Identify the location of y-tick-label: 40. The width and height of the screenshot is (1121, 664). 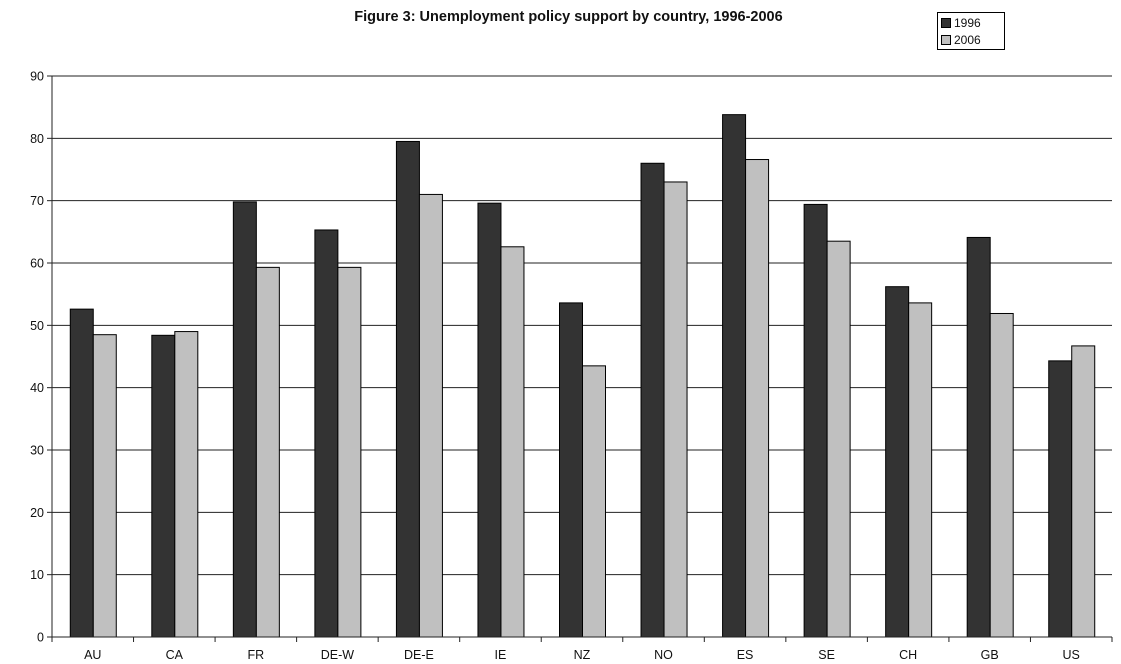
(37, 388).